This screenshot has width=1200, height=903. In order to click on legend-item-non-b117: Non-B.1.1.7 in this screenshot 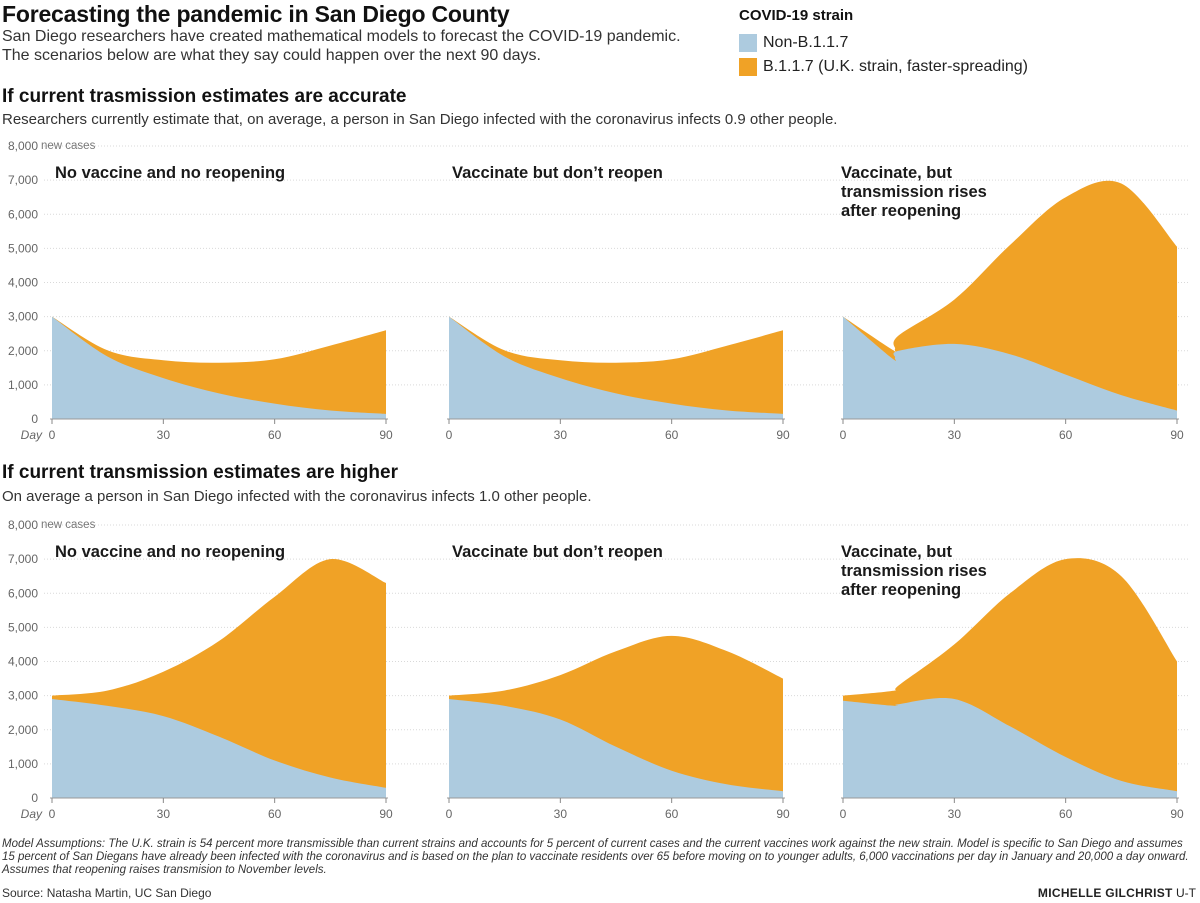, I will do `click(793, 44)`.